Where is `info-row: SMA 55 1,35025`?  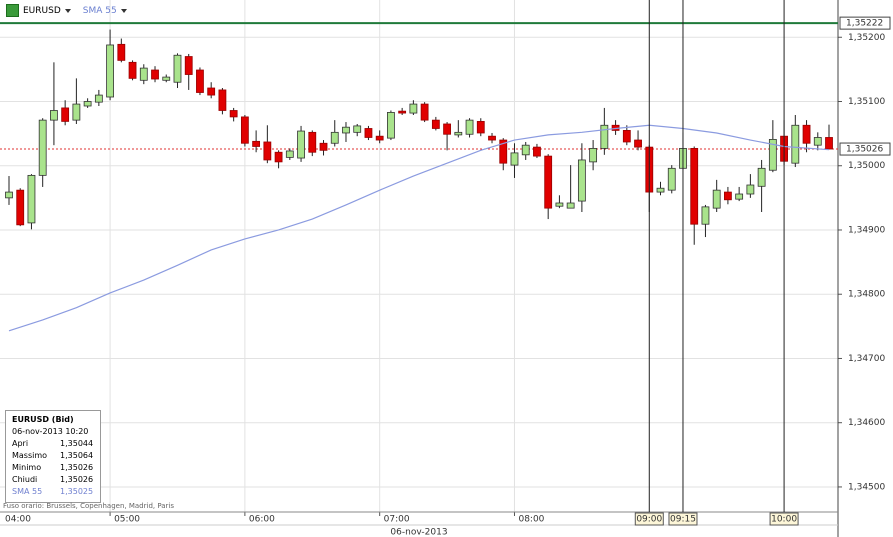
info-row: SMA 55 1,35025 is located at coordinates (56, 492).